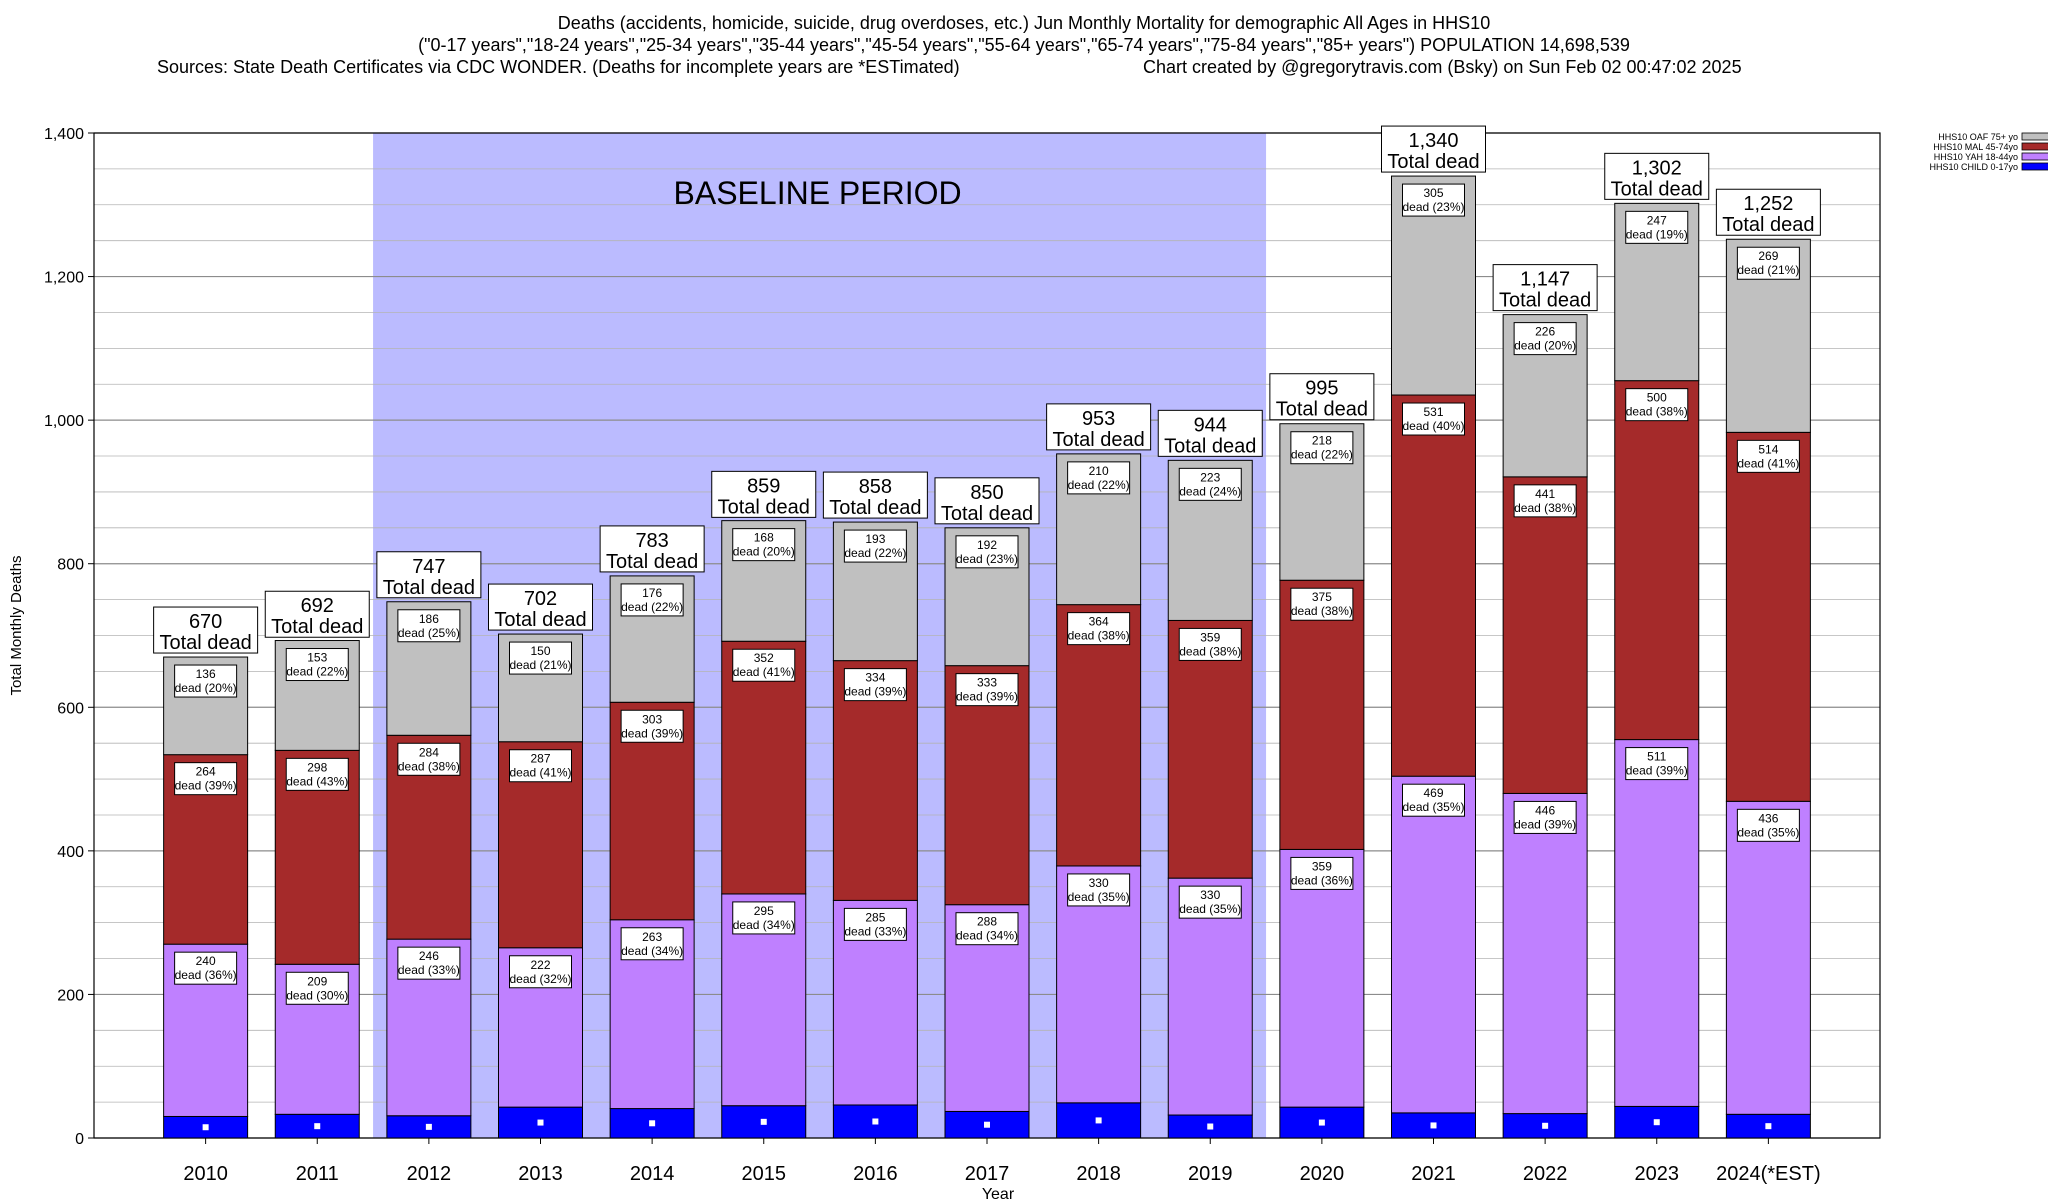 The image size is (2048, 1200). What do you see at coordinates (1210, 1174) in the screenshot?
I see `x-tick-label: 2019` at bounding box center [1210, 1174].